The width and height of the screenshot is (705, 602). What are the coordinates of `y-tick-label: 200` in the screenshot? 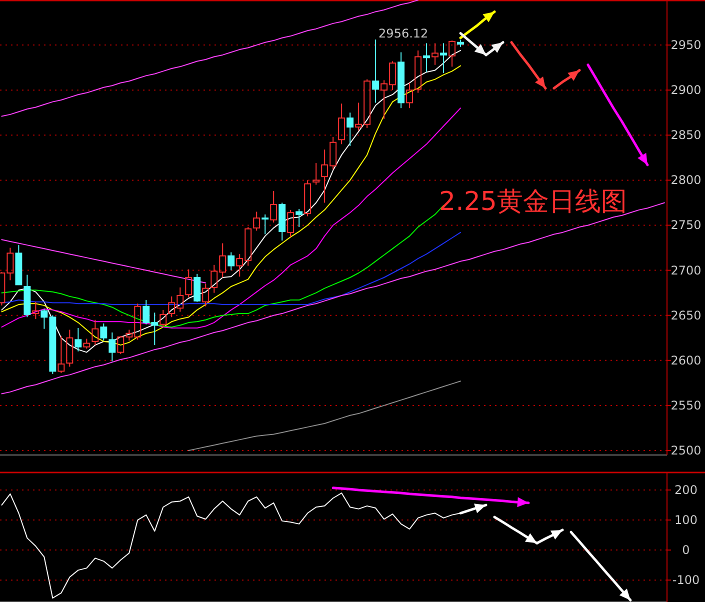 It's located at (686, 490).